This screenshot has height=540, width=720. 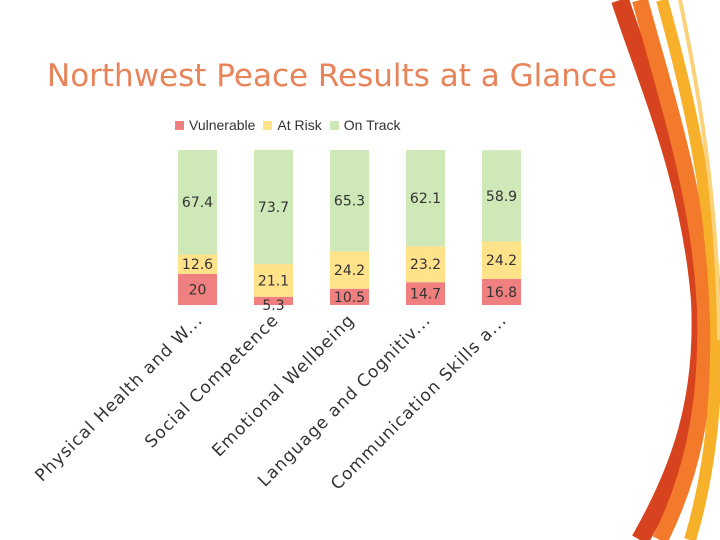 I want to click on legend-item-on-track: On Track, so click(x=365, y=125).